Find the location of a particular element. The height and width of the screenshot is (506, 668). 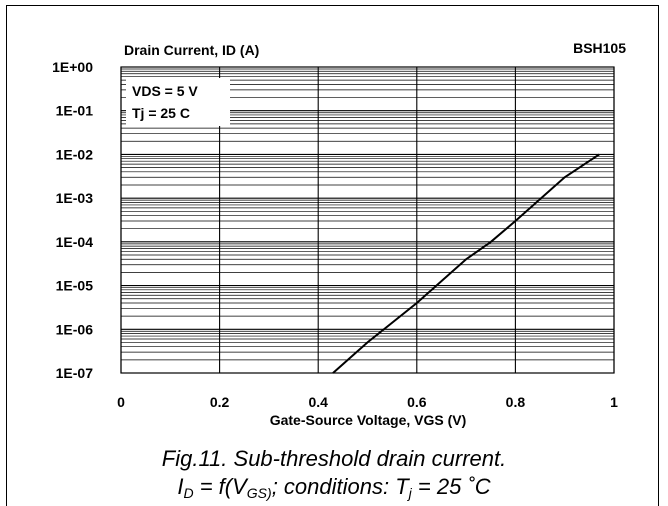

x-tick-label: 0.8 is located at coordinates (516, 402).